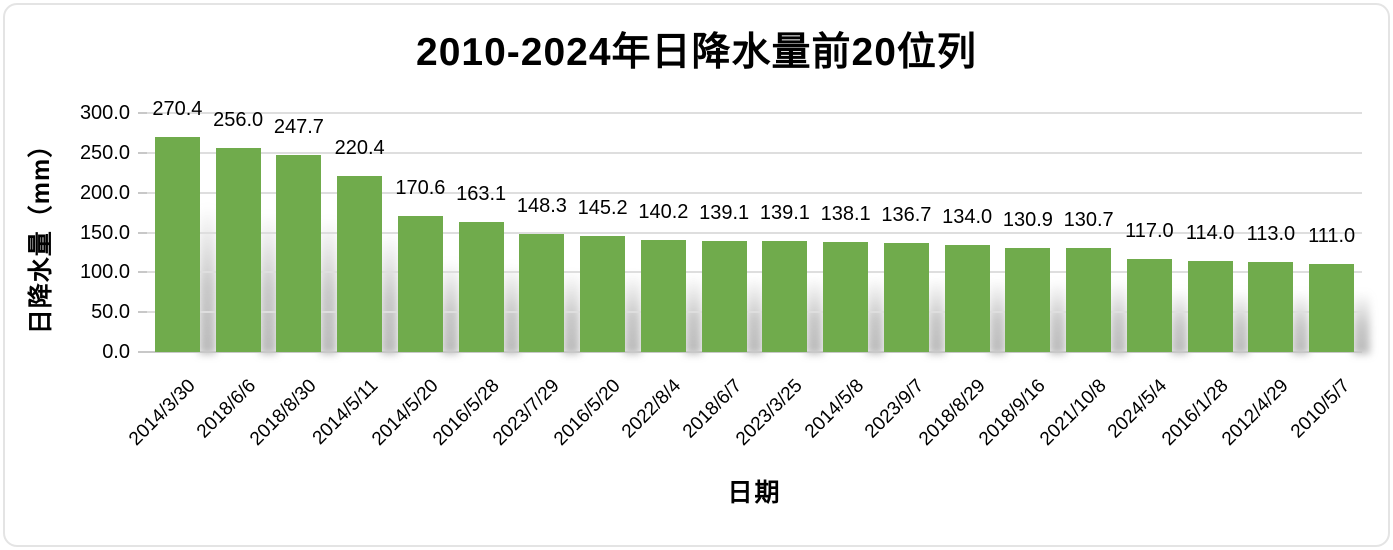 The image size is (1393, 550). Describe the element at coordinates (1320, 409) in the screenshot. I see `x-tick-label: 2010/5/7` at that location.